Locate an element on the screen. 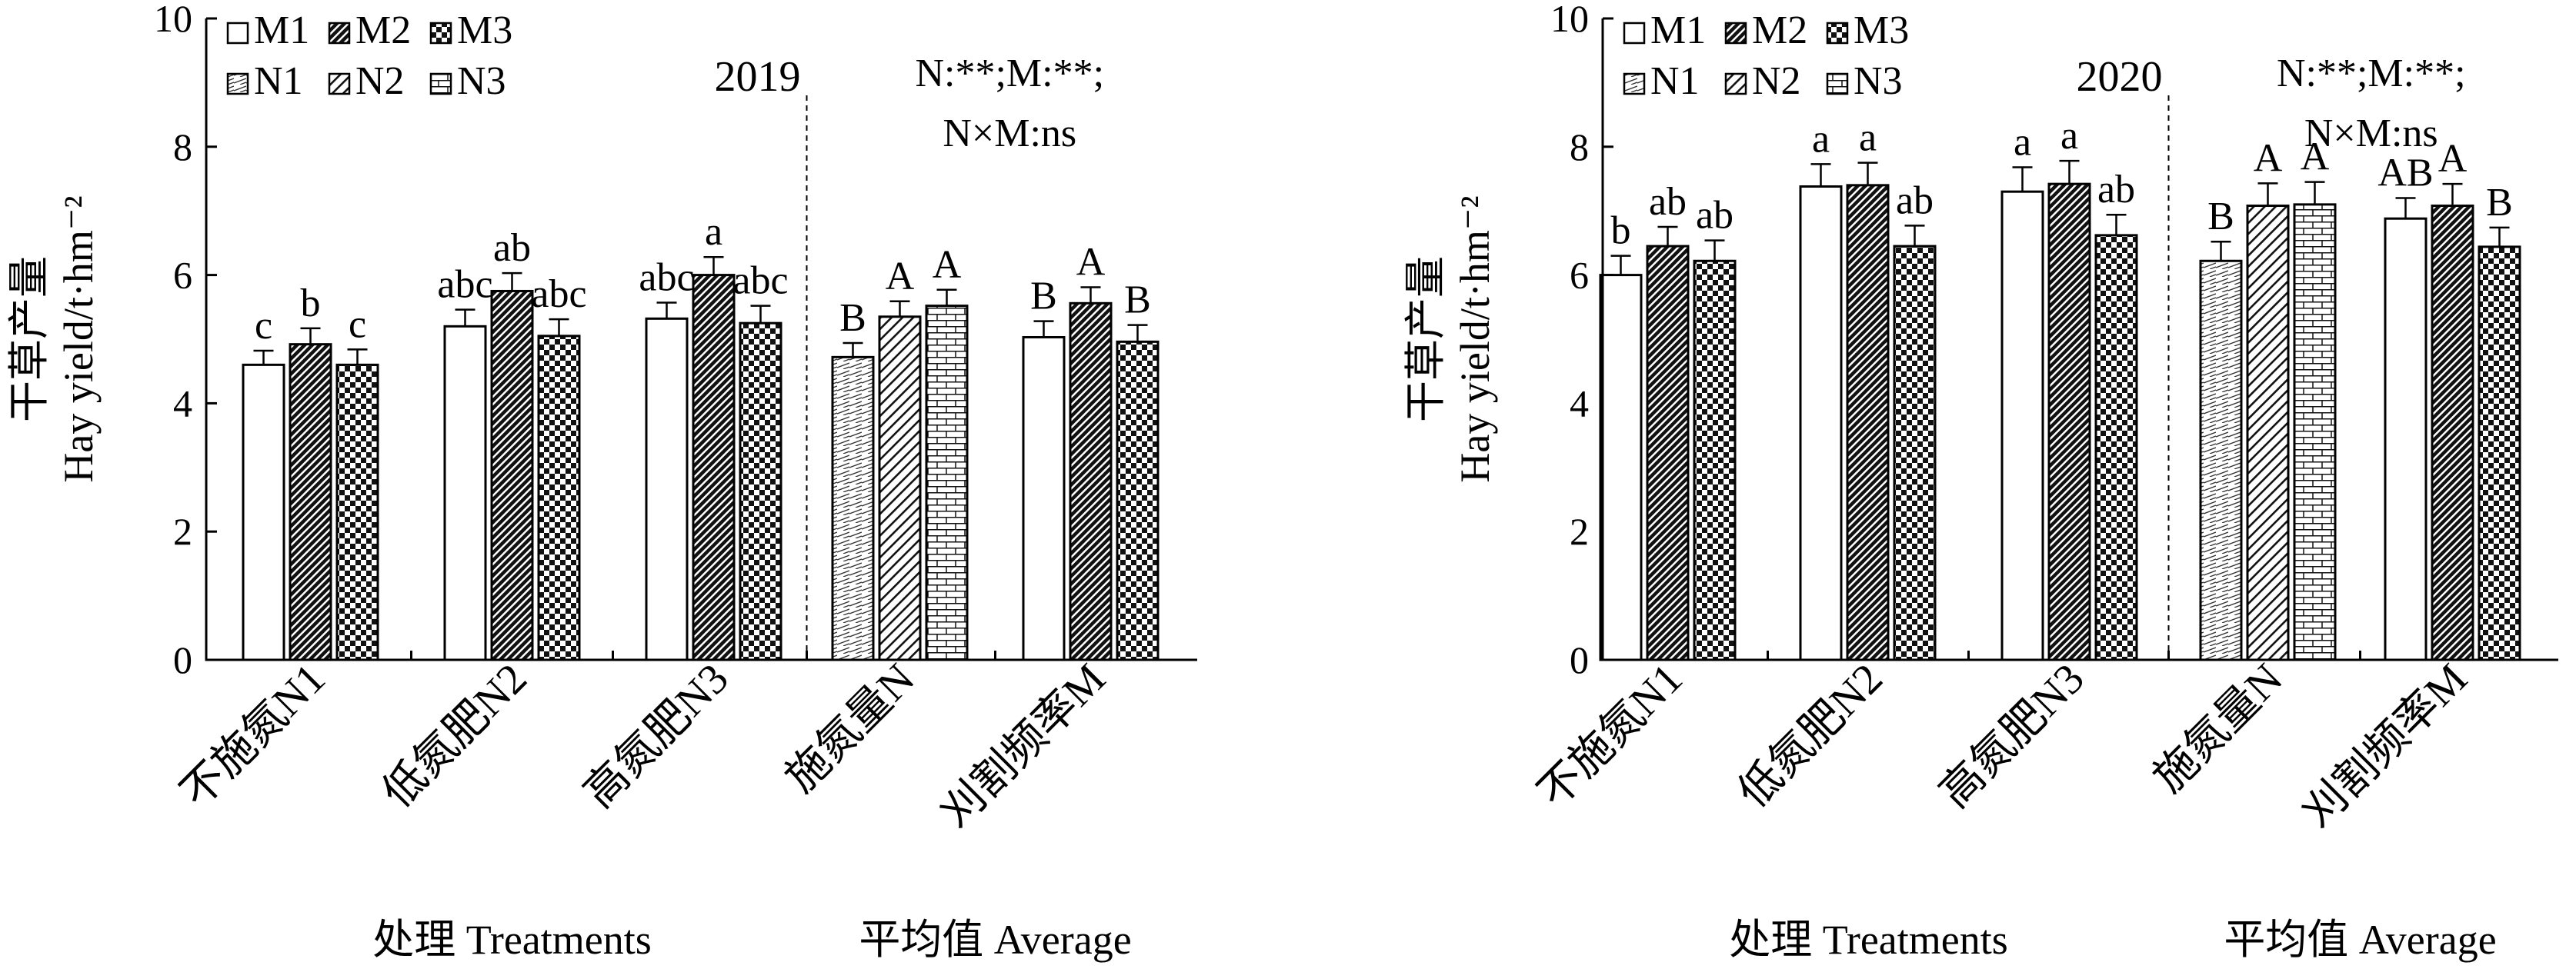 The image size is (2576, 969). category-label: 施氮量N is located at coordinates (849, 727).